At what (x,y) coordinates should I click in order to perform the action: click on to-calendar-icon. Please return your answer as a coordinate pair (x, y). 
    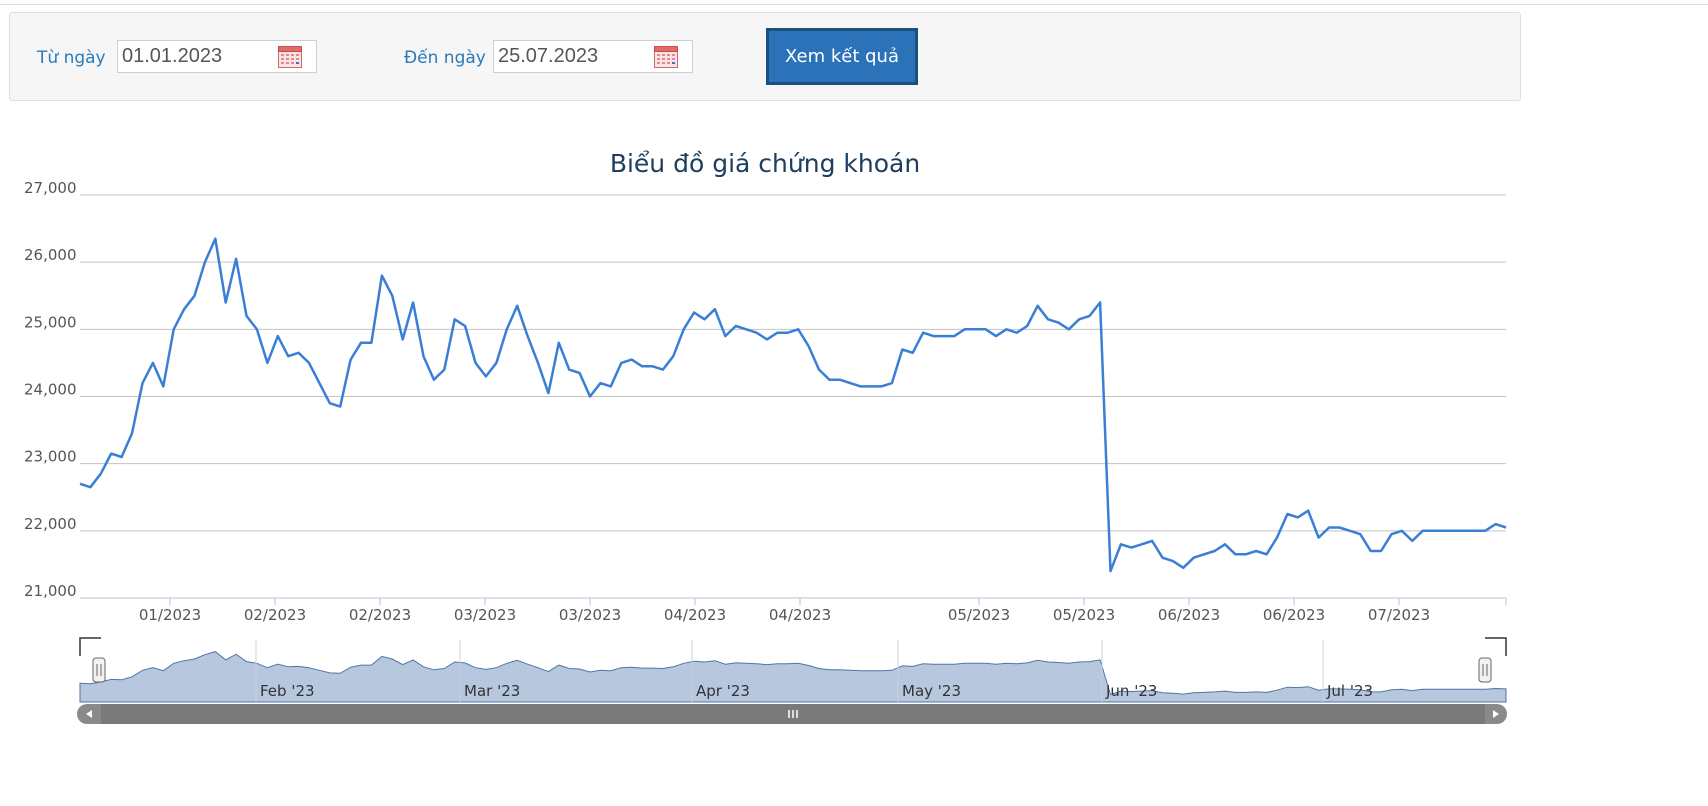
    Looking at the image, I should click on (666, 56).